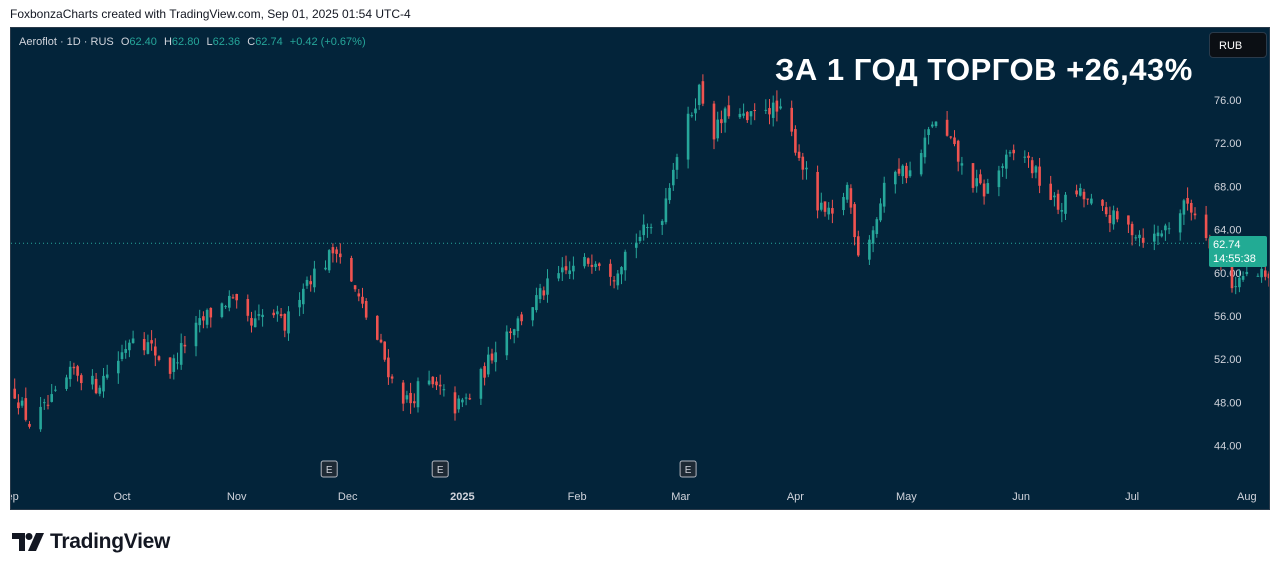 Image resolution: width=1281 pixels, height=571 pixels. I want to click on x-tick-label: May, so click(906, 497).